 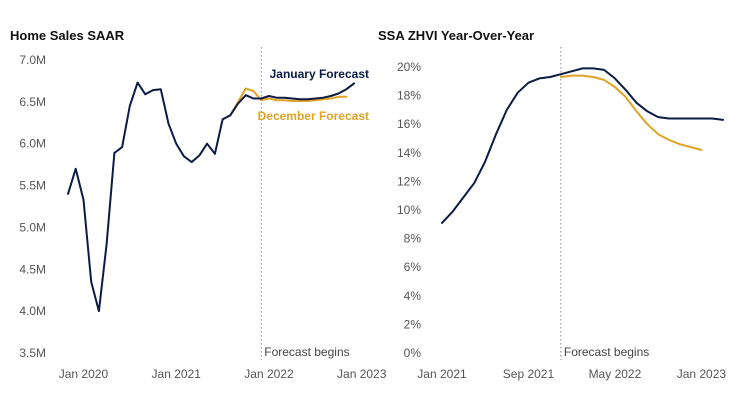 What do you see at coordinates (32, 269) in the screenshot?
I see `y-tick-label: 4.5M` at bounding box center [32, 269].